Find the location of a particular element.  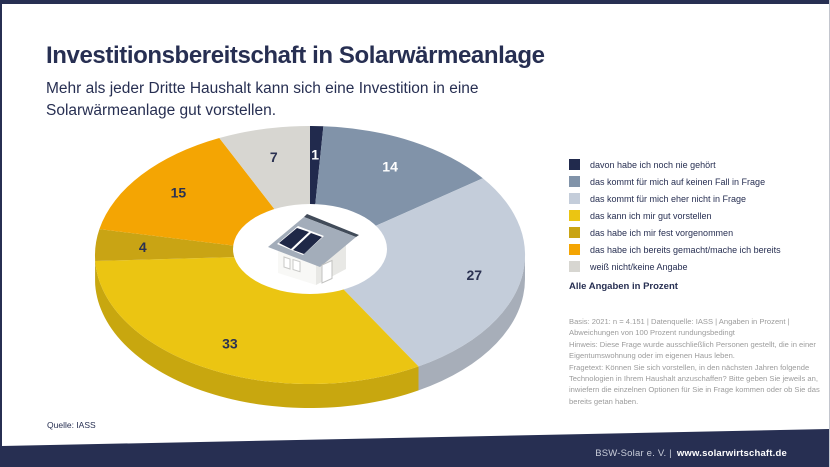

footer-band is located at coordinates (415, 448).